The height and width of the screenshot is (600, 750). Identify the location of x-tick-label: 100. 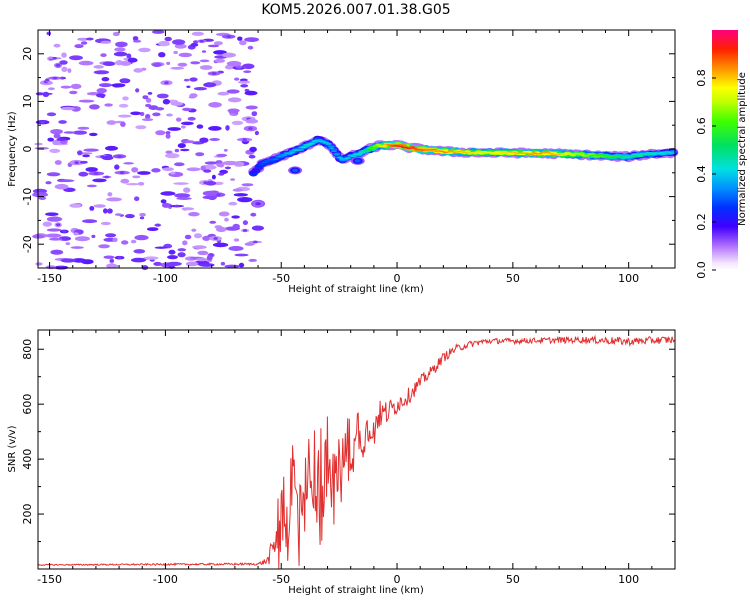
(628, 278).